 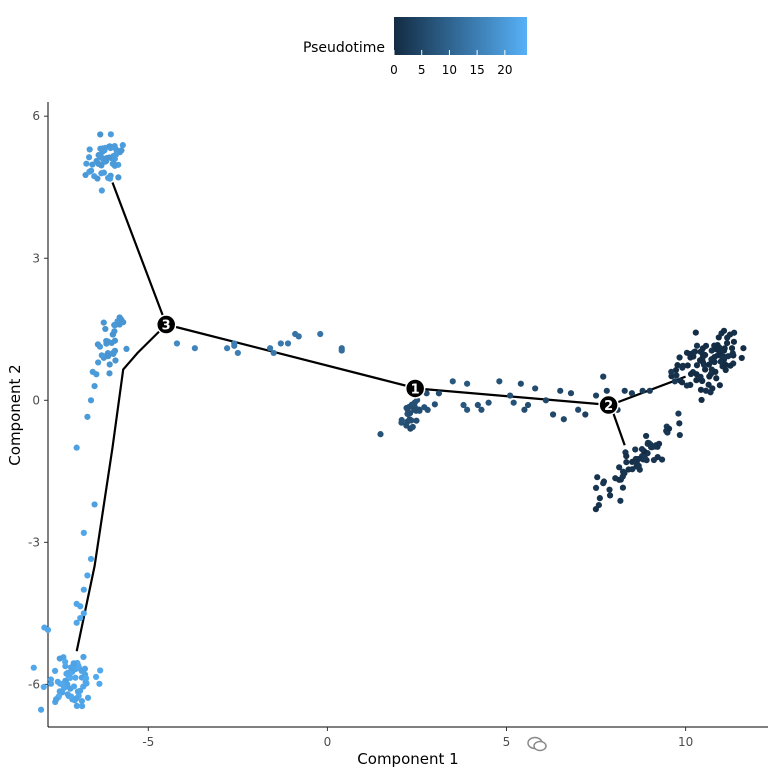 What do you see at coordinates (415, 388) in the screenshot?
I see `branch-node-marker` at bounding box center [415, 388].